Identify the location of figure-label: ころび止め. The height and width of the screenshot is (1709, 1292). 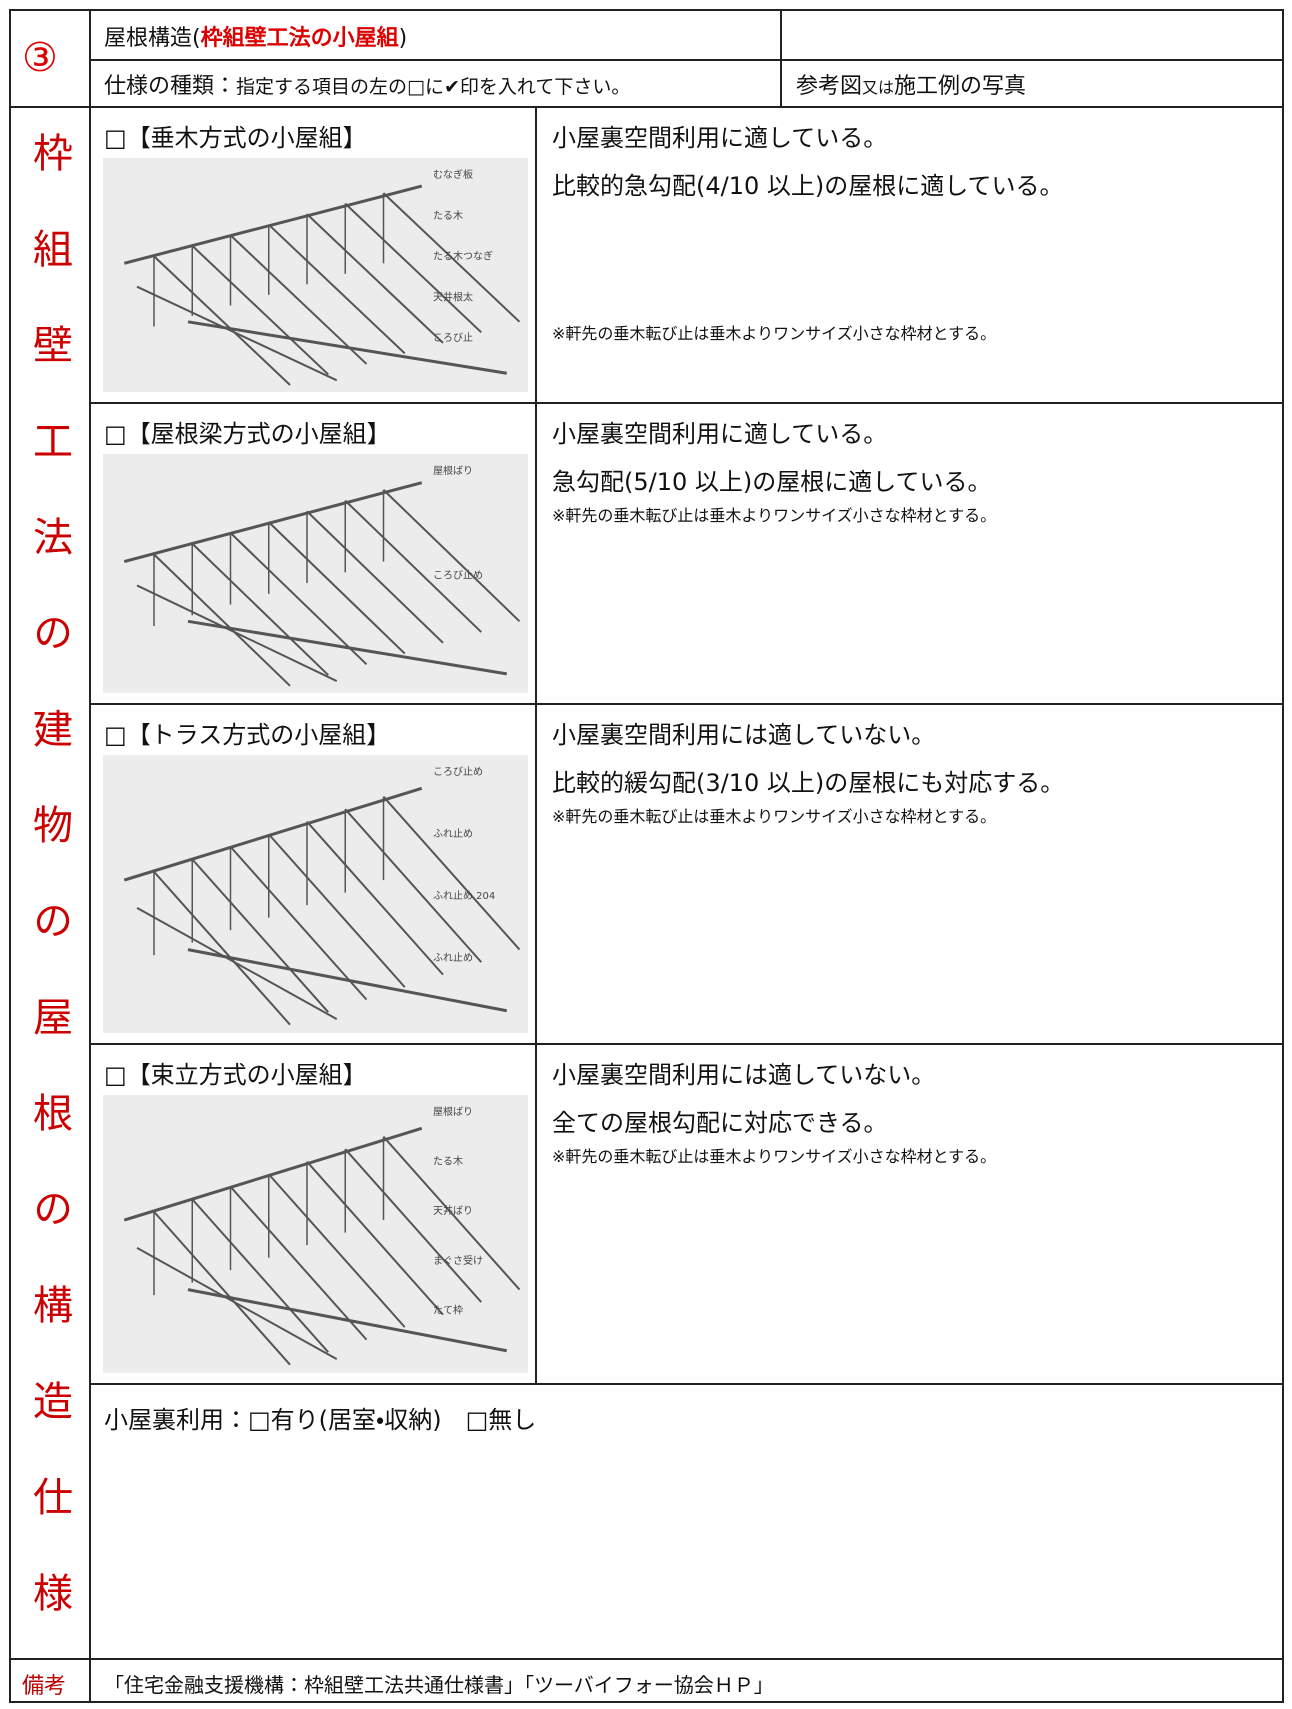
(458, 576).